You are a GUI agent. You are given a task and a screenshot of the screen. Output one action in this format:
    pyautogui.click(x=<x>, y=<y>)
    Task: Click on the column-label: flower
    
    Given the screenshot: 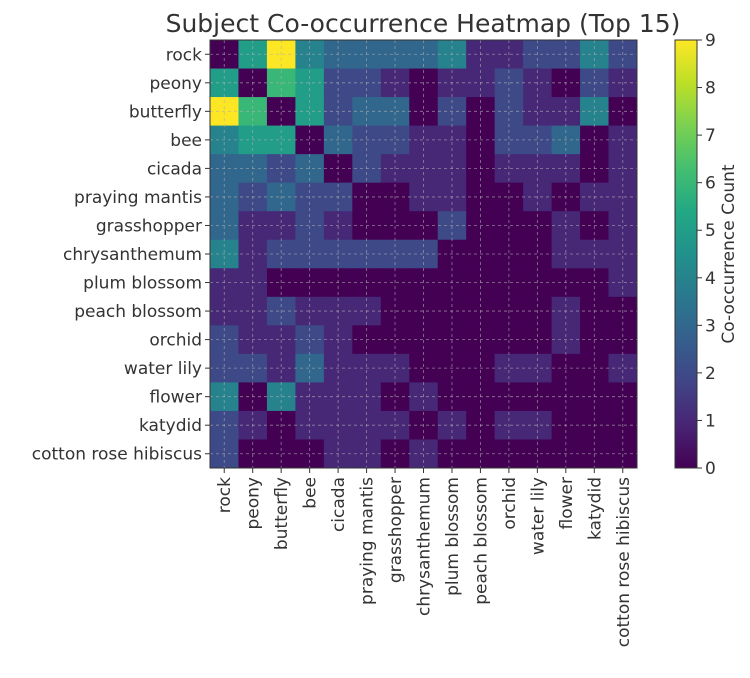 What is the action you would take?
    pyautogui.click(x=567, y=503)
    